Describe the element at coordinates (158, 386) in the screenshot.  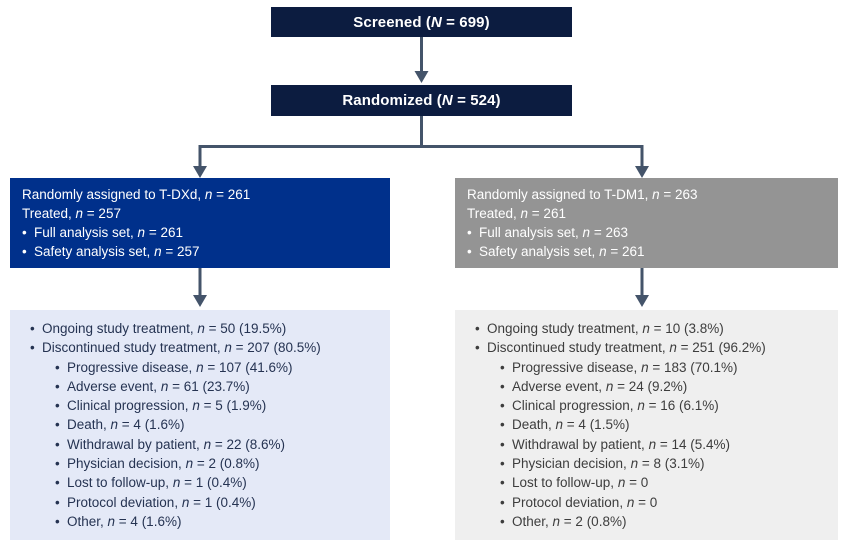
I see `flow-line-text: Adverse event, n = 61 (23.7%)` at that location.